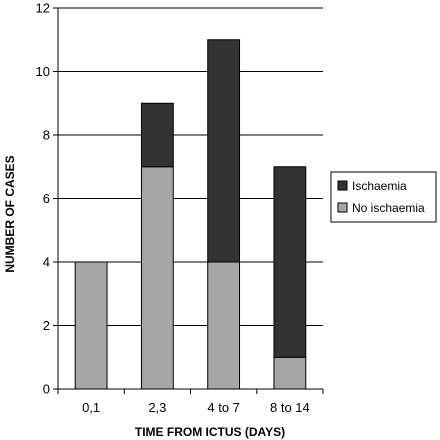  I want to click on legend-swatch-ischaemia, so click(342, 185).